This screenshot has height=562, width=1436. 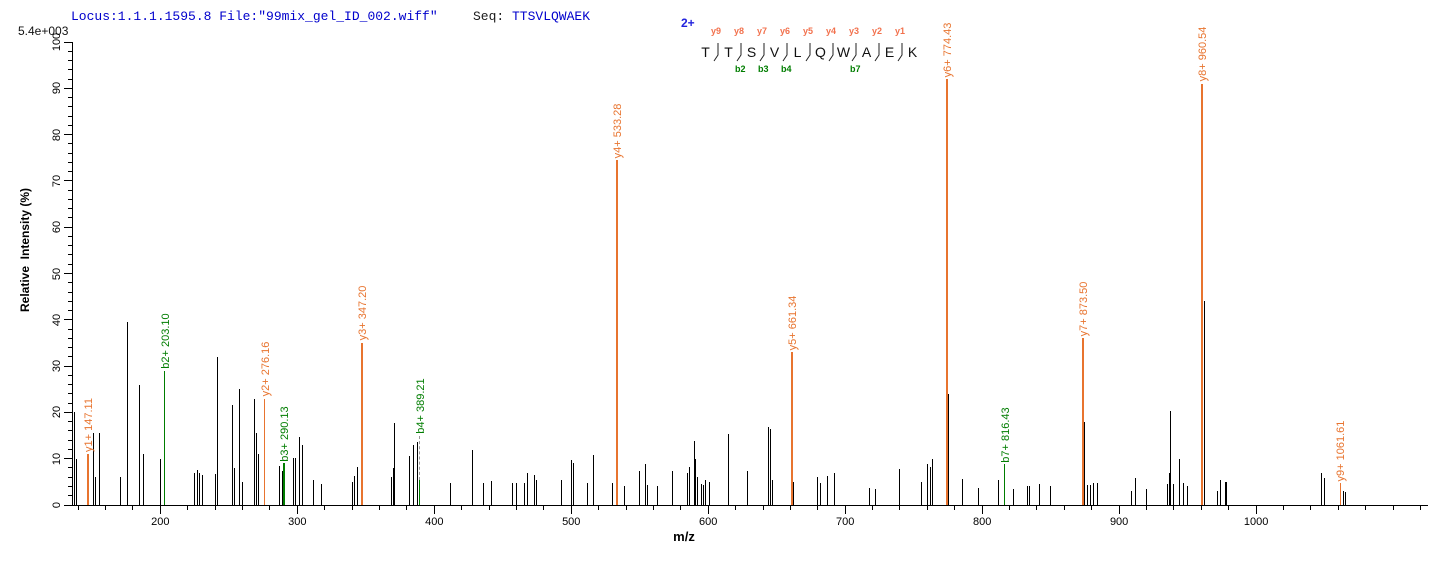 I want to click on fragment-divider: y7 b3, so click(x=763, y=50).